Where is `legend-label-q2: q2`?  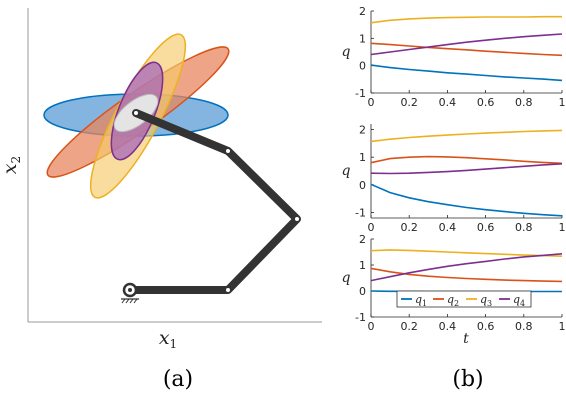 legend-label-q2: q2 is located at coordinates (453, 300).